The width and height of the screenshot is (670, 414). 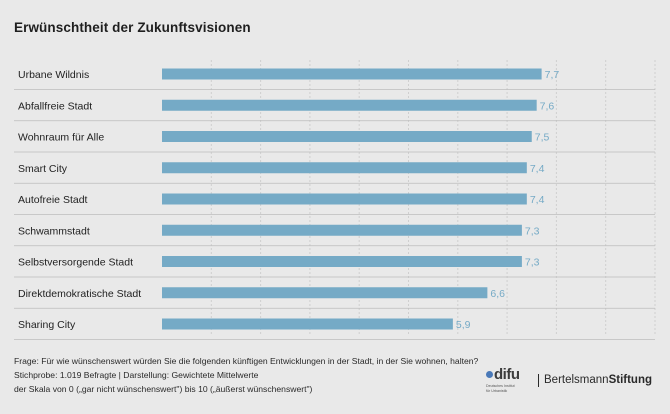 I want to click on difu-subtitle-2: für Urbanistik, so click(x=497, y=391).